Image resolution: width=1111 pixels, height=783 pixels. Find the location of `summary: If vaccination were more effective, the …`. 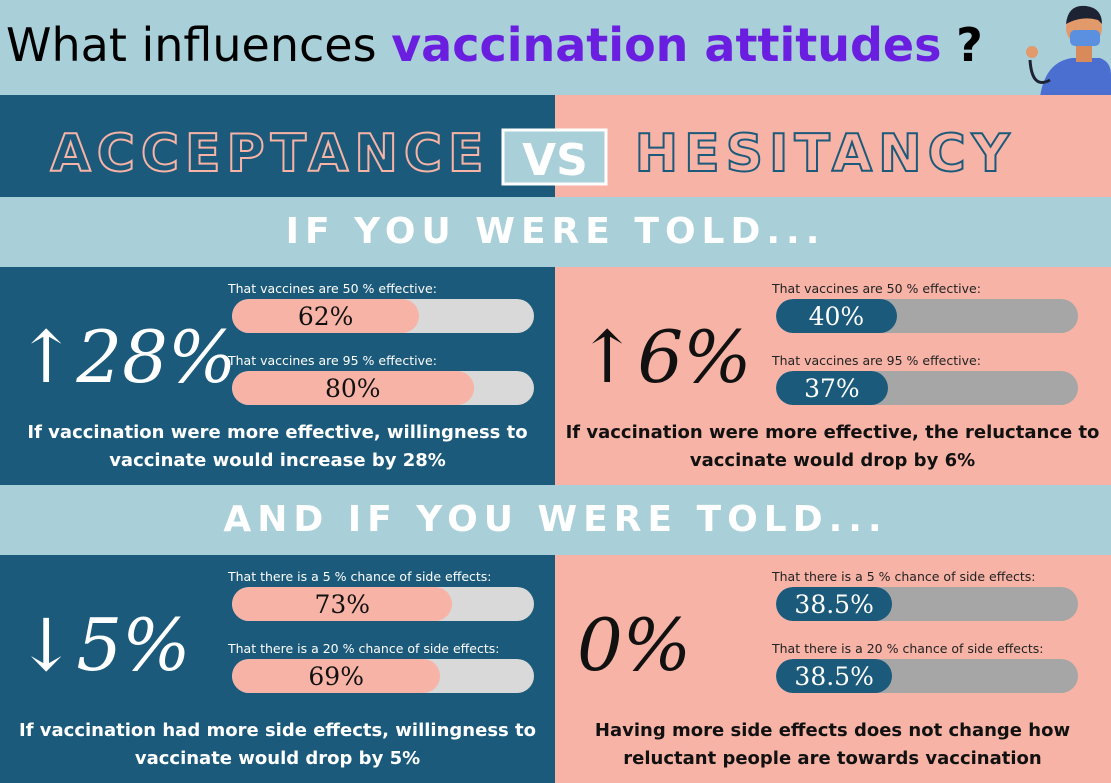

summary: If vaccination were more effective, the … is located at coordinates (832, 446).